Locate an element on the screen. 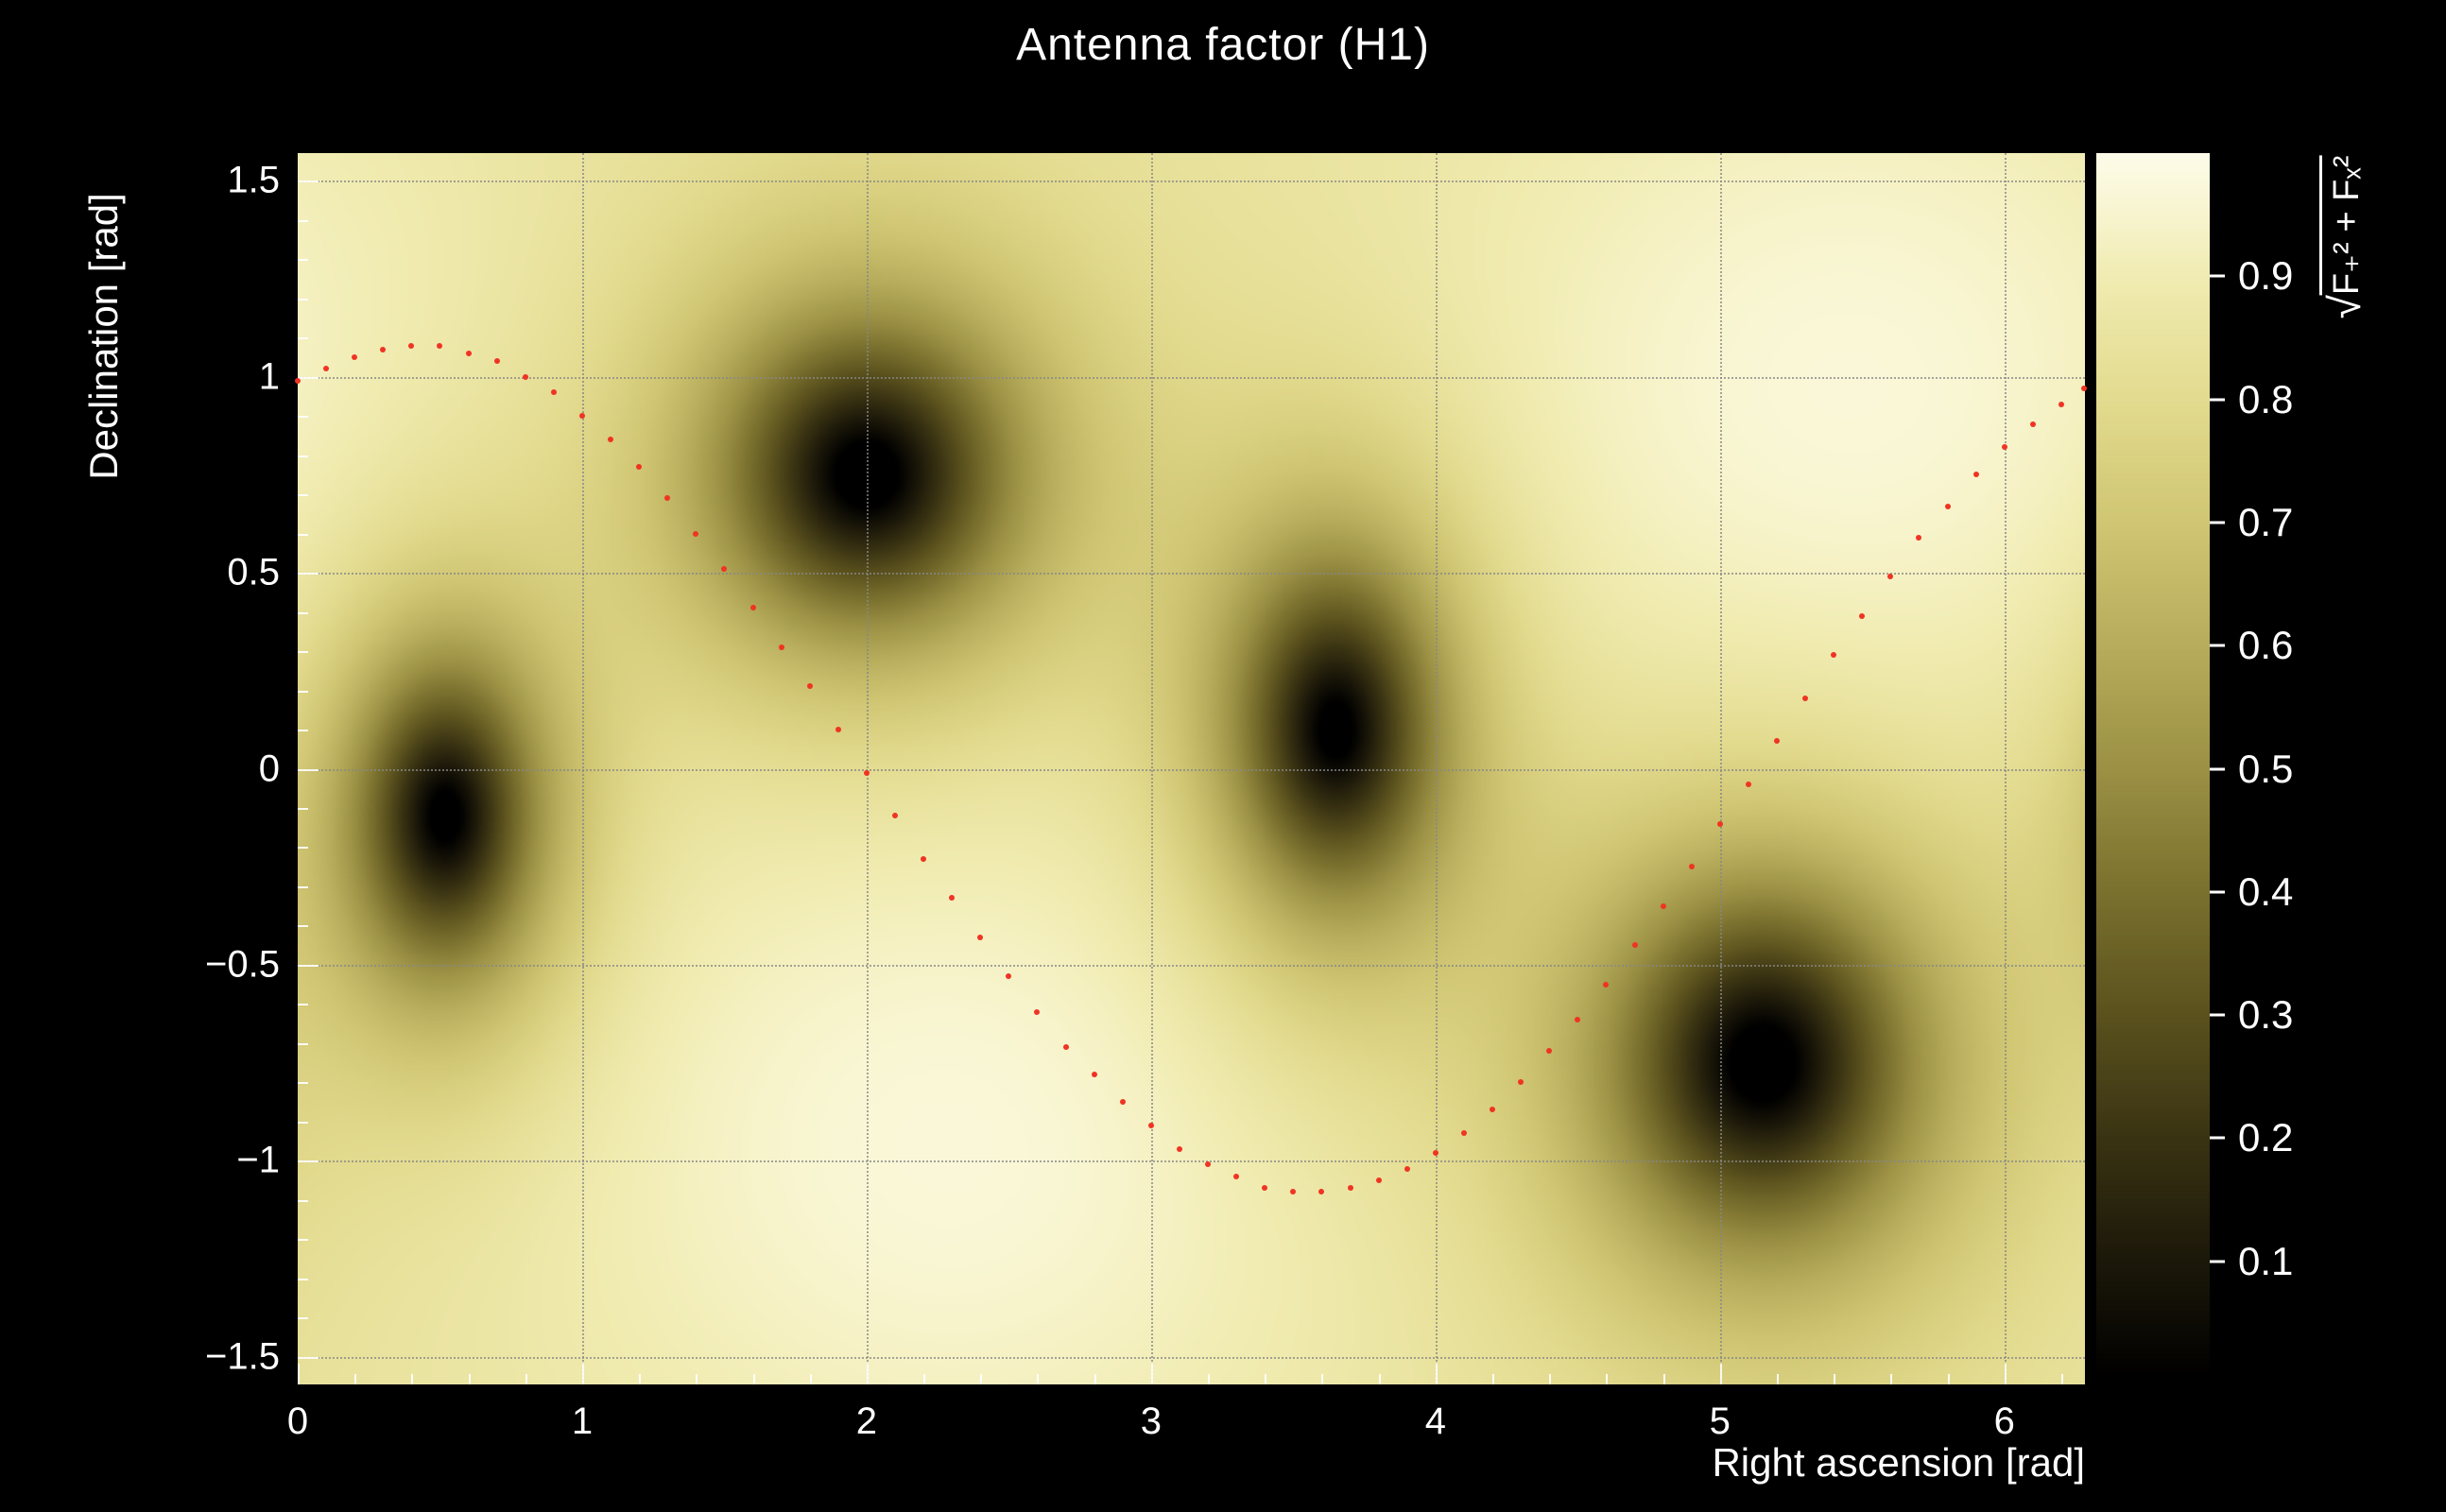  colorbar-tick-label: 0.3 is located at coordinates (2266, 1015).